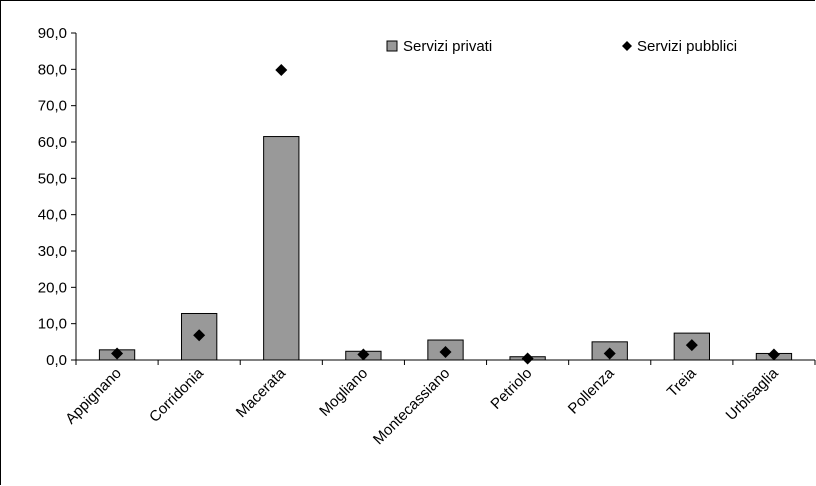 The width and height of the screenshot is (816, 486). What do you see at coordinates (52, 287) in the screenshot?
I see `y-tick-label: 20,0` at bounding box center [52, 287].